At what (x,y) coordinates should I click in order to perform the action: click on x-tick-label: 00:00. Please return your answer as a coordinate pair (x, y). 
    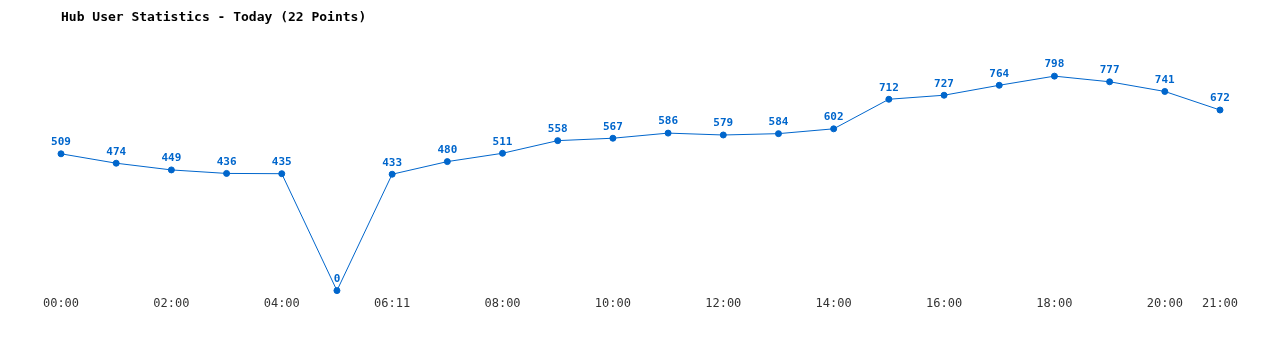
    Looking at the image, I should click on (61, 302).